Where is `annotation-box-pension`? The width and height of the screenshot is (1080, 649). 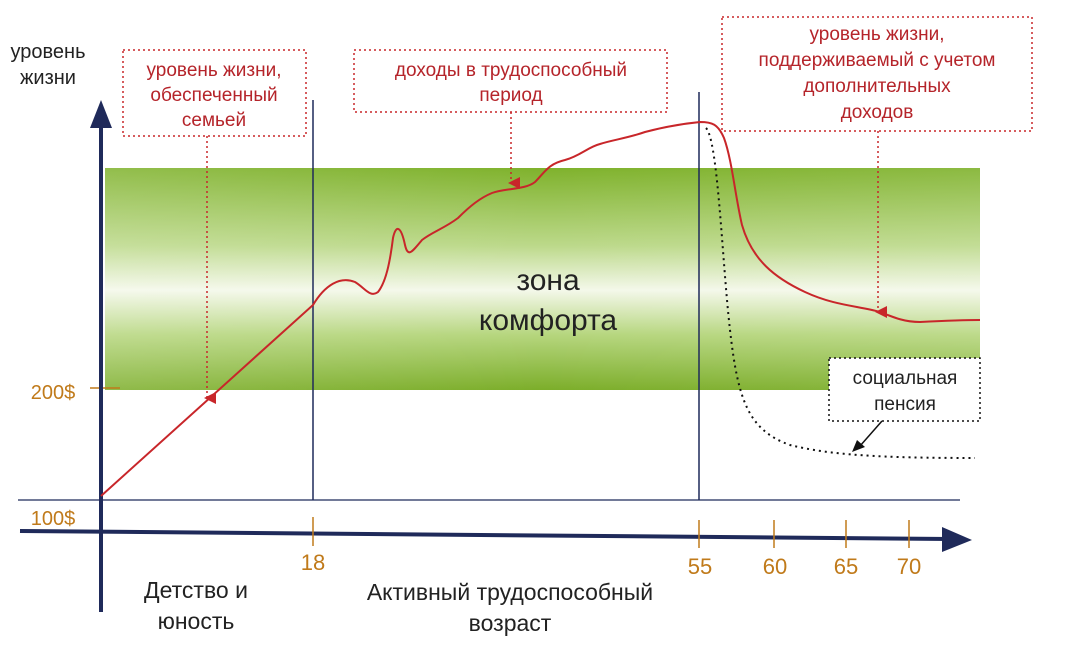
annotation-box-pension is located at coordinates (904, 389).